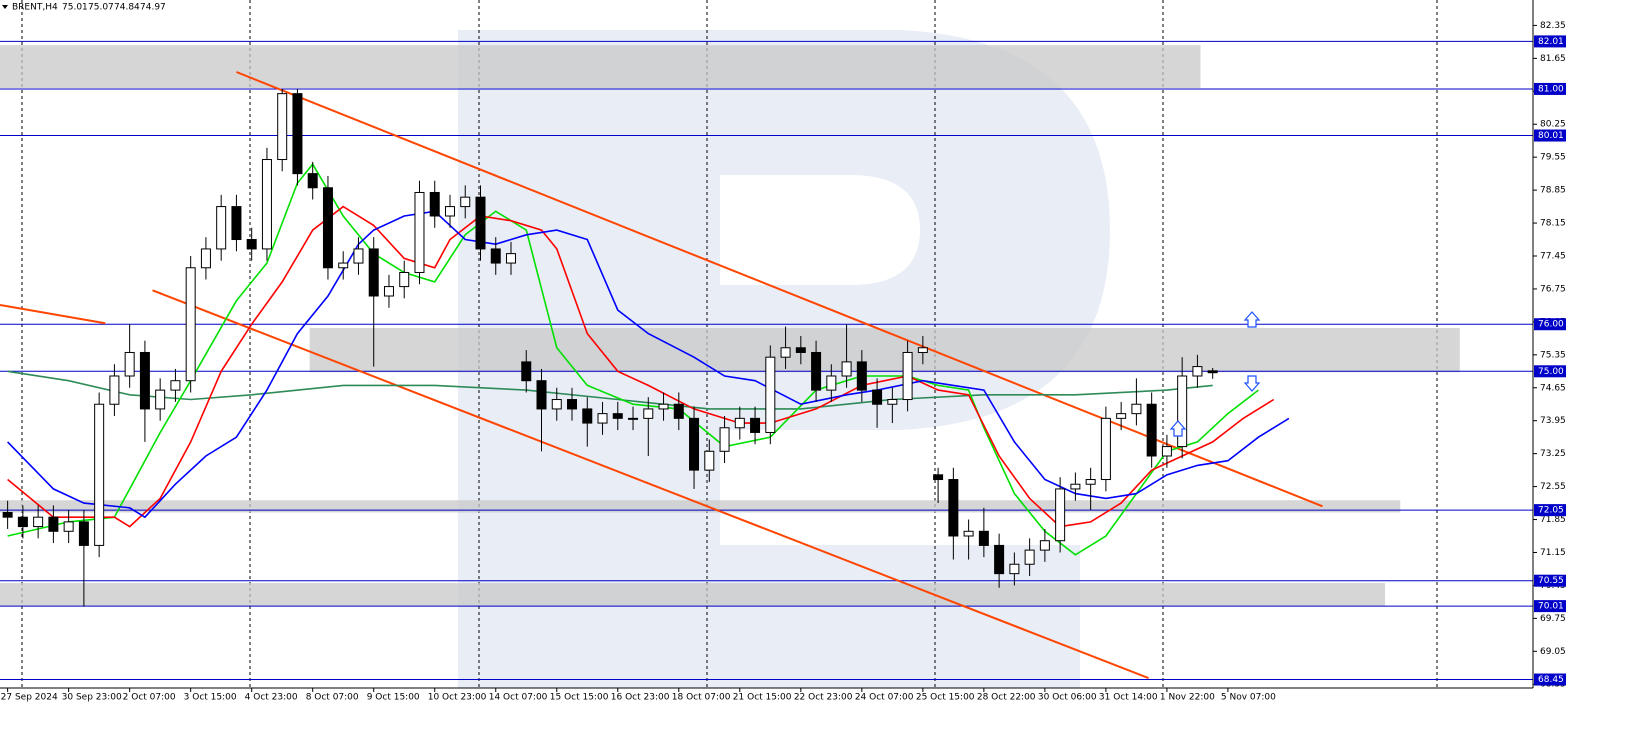 The height and width of the screenshot is (741, 1650). What do you see at coordinates (1553, 191) in the screenshot?
I see `y-tick-label: 78.85` at bounding box center [1553, 191].